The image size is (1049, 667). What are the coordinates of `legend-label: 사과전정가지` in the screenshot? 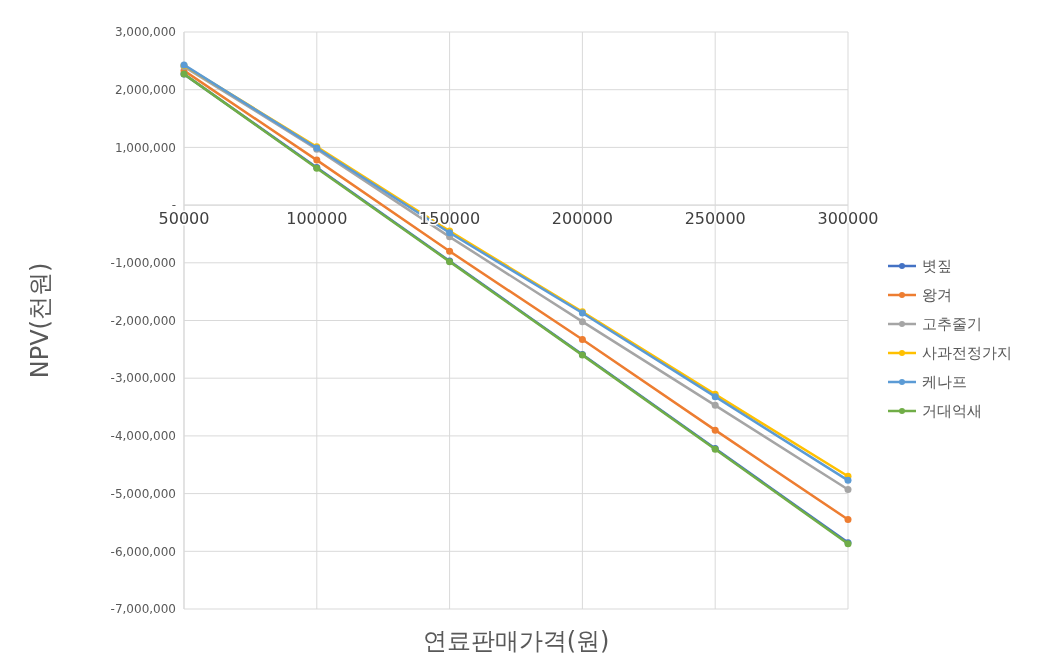 It's located at (967, 353).